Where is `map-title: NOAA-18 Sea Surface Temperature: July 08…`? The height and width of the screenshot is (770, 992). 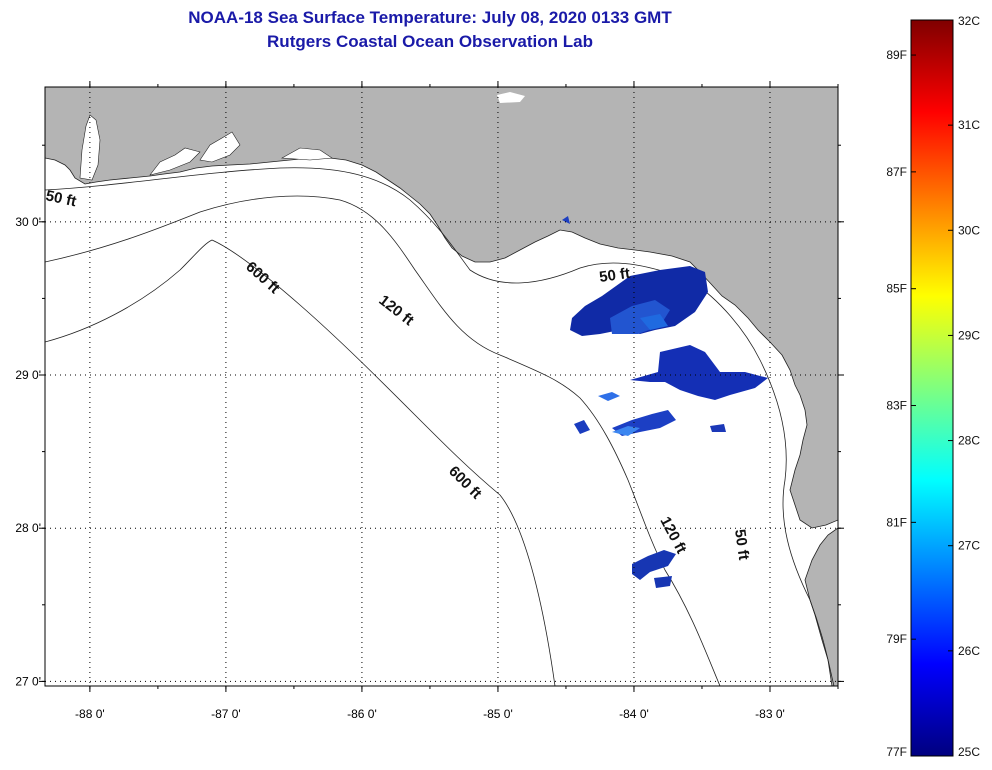
map-title: NOAA-18 Sea Surface Temperature: July 08… is located at coordinates (430, 17).